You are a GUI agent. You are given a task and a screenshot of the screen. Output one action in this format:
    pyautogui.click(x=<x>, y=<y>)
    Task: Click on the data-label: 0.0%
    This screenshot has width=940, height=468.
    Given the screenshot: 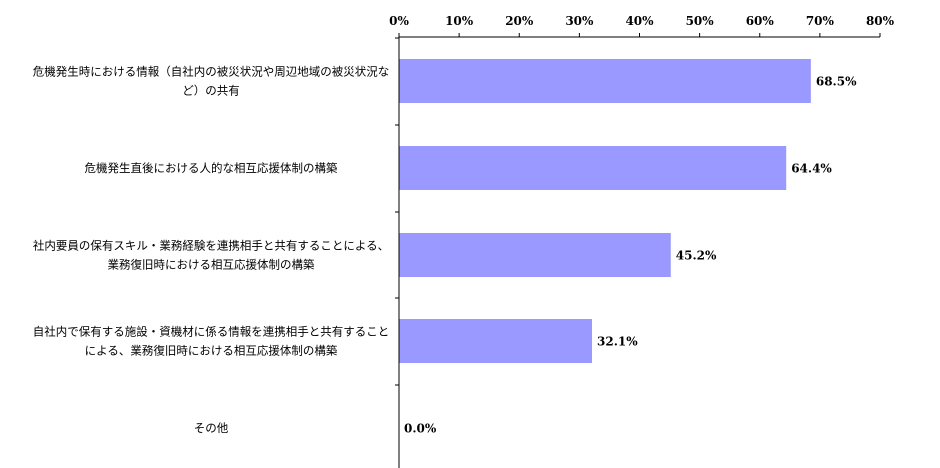 What is the action you would take?
    pyautogui.click(x=420, y=429)
    